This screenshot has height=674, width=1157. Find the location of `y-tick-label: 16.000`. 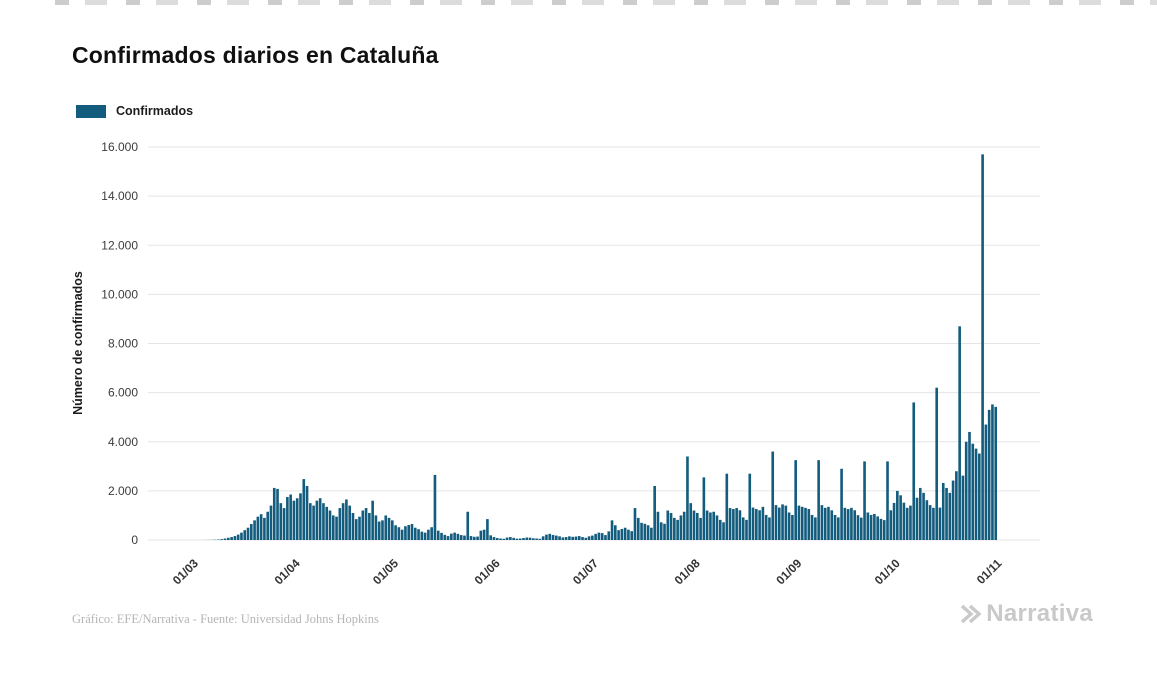

y-tick-label: 16.000 is located at coordinates (119, 147).